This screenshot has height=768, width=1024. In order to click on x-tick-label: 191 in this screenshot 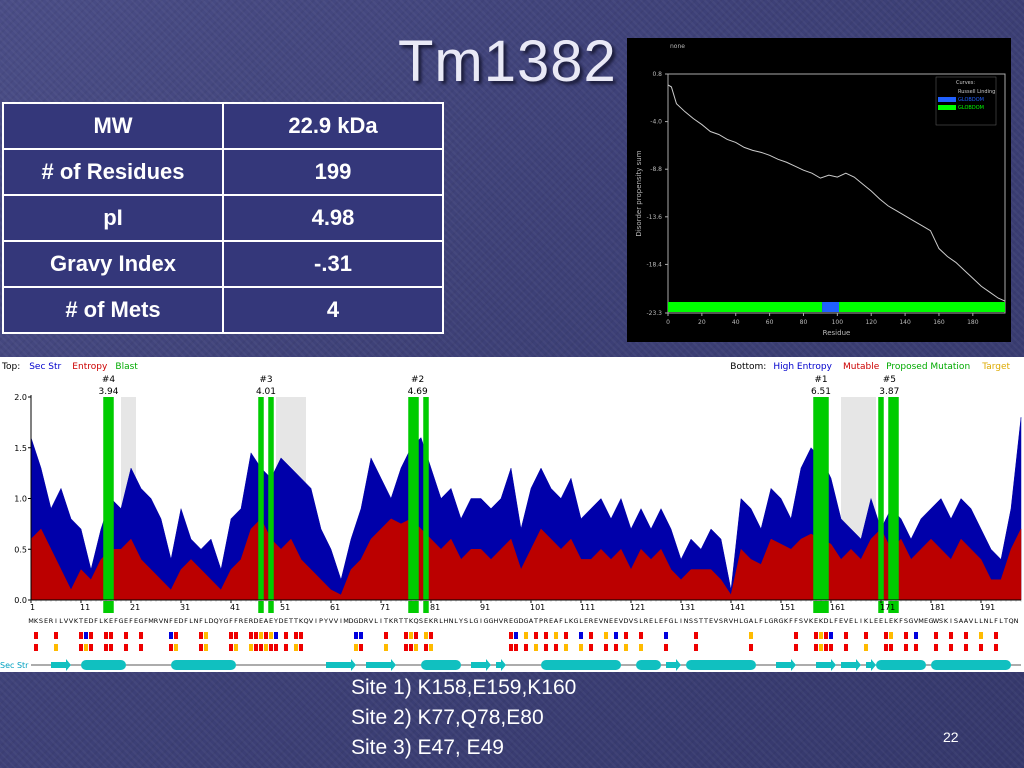, I will do `click(987, 607)`.